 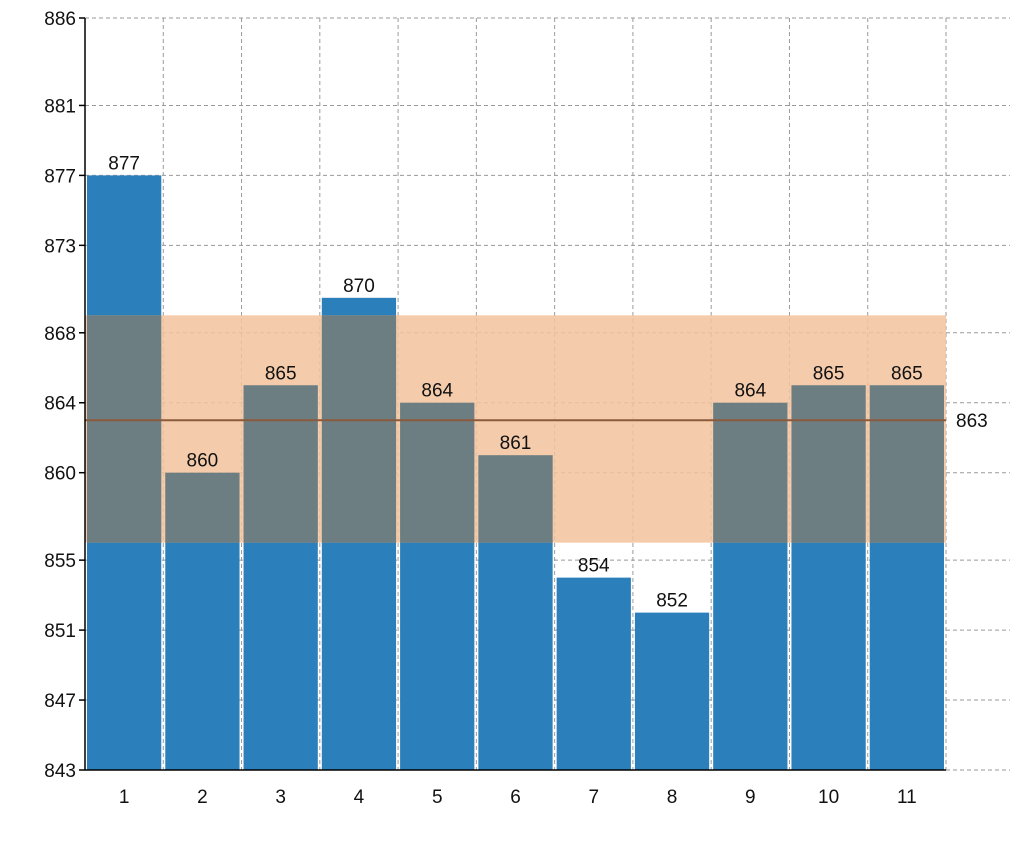 I want to click on x-tick-label: 9, so click(x=750, y=797).